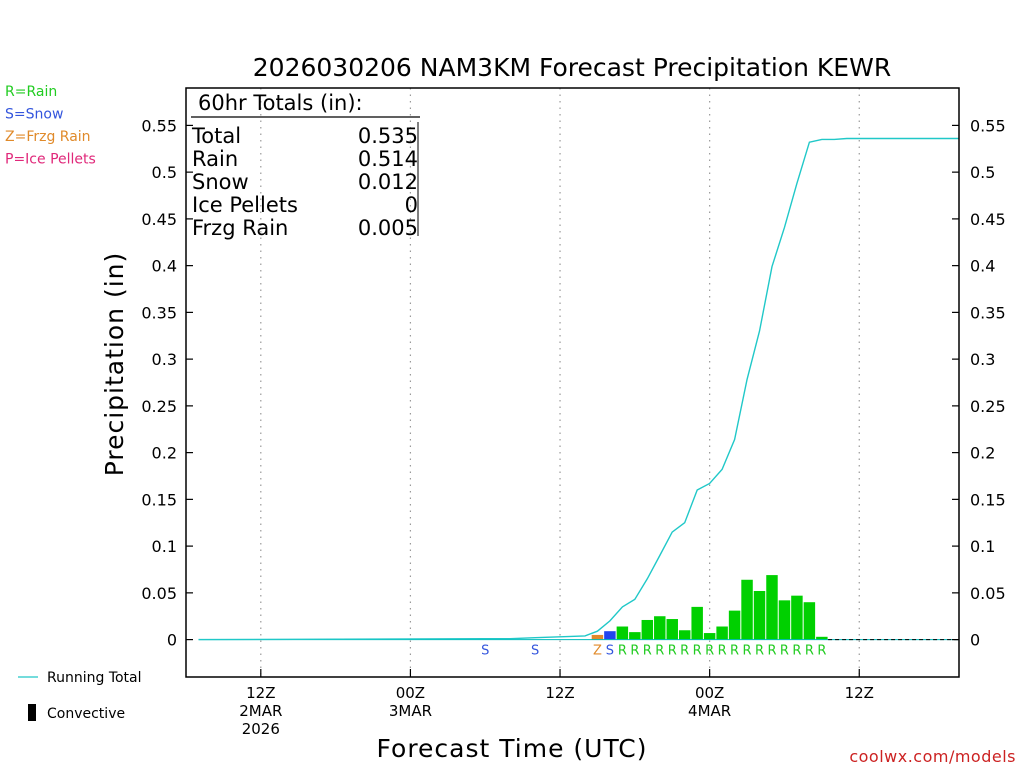 The image size is (1024, 768). I want to click on y-tick-label-left: 0.55, so click(159, 125).